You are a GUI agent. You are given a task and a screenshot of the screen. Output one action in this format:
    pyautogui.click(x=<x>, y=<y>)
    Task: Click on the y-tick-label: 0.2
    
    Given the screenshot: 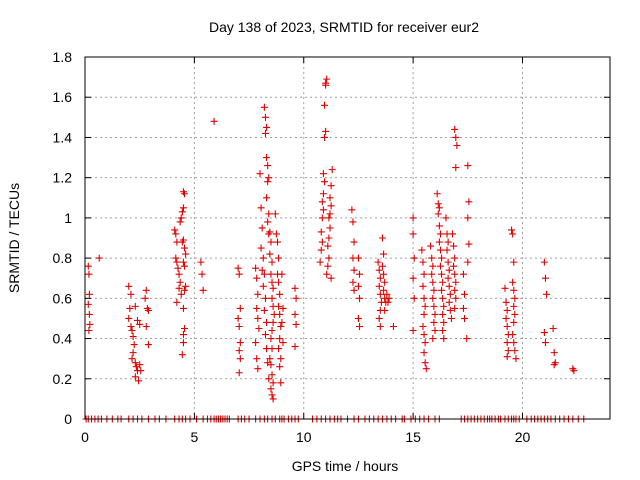 What is the action you would take?
    pyautogui.click(x=63, y=379)
    